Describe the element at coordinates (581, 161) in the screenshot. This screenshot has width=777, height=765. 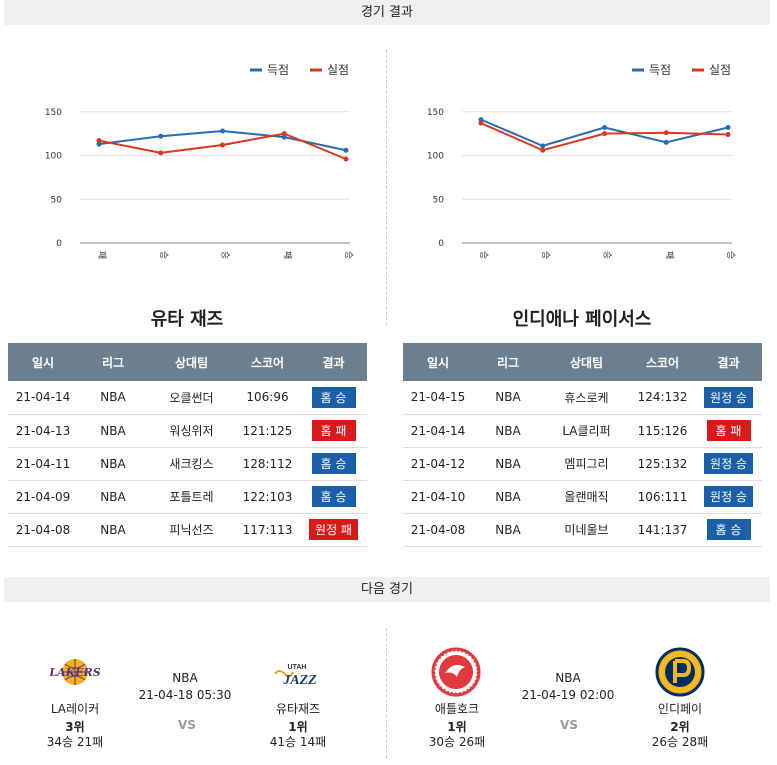
I see `right-team-chart: 득점 실점 0 50 100 150 승 승 승 패 승` at that location.